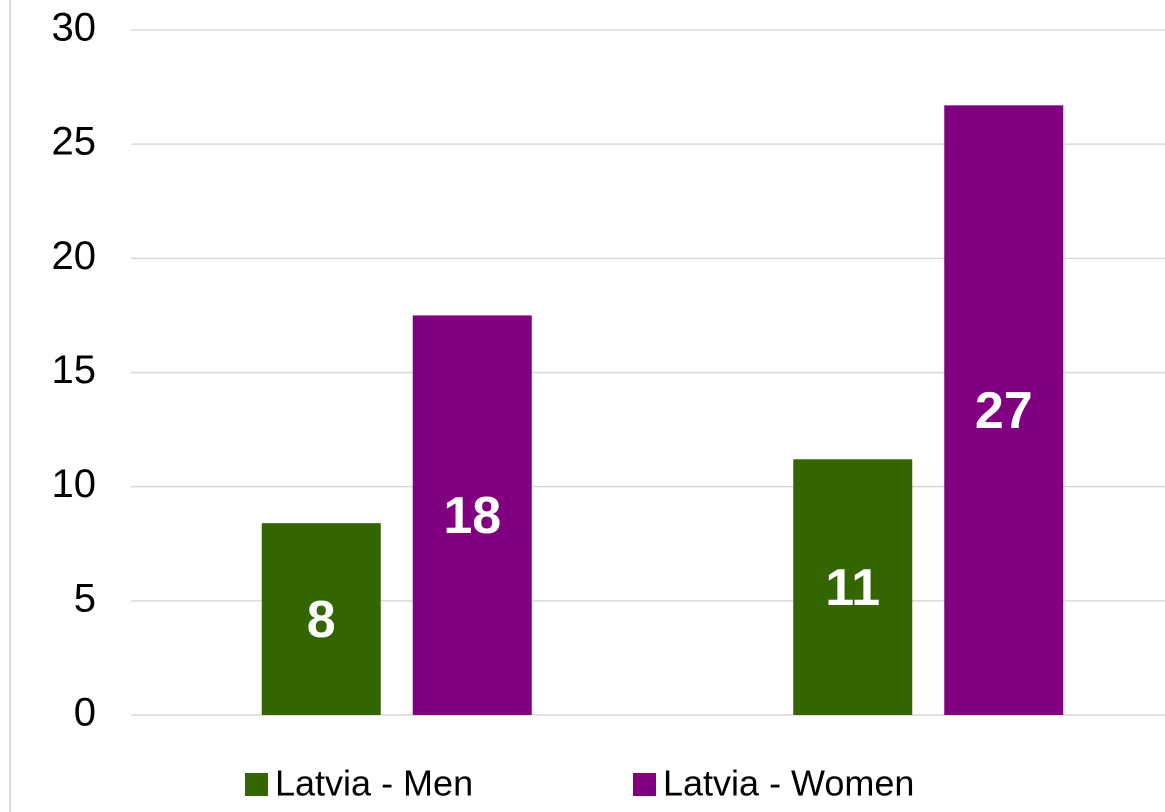 This screenshot has width=1165, height=812. I want to click on data-label: 11, so click(852, 588).